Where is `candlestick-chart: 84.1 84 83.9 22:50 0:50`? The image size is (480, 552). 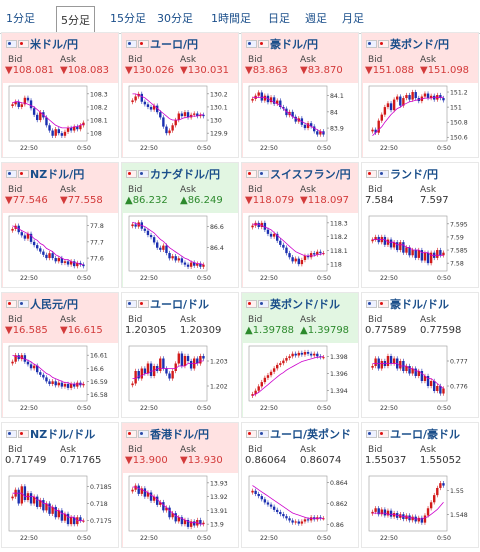
candlestick-chart: 84.1 84 83.9 22:50 0:50 is located at coordinates (301, 120).